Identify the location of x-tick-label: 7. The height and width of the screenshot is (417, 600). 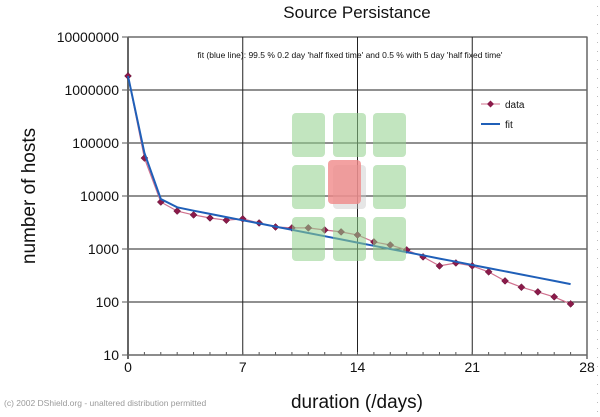
(243, 367).